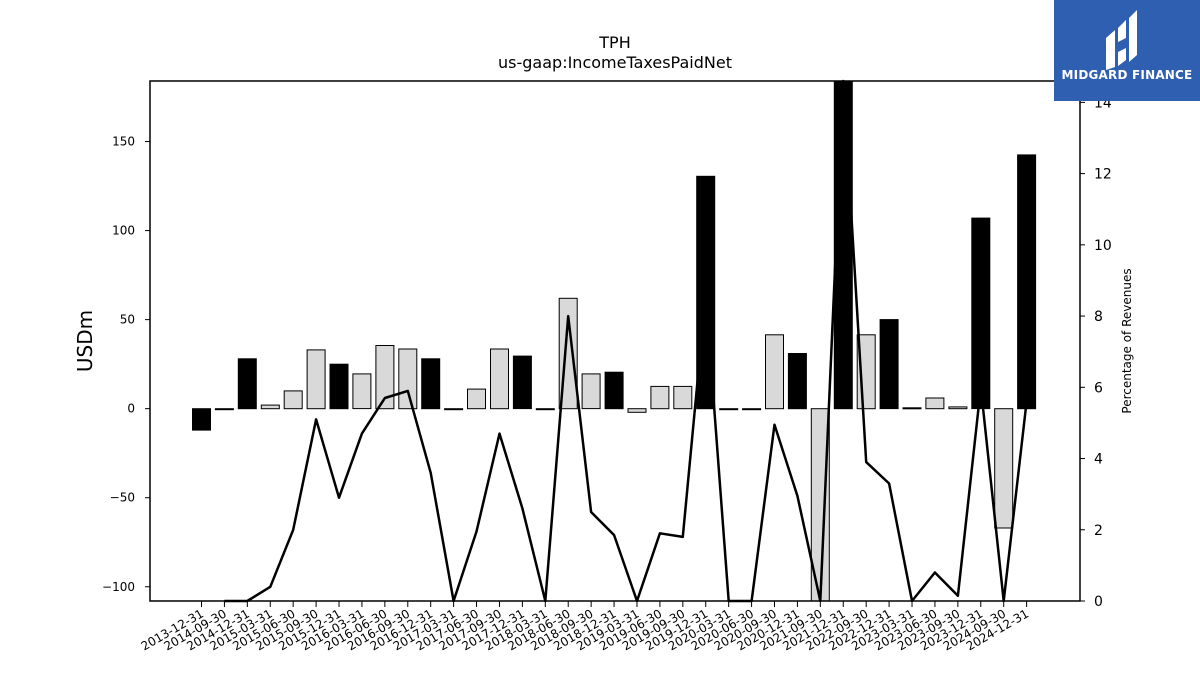  I want to click on y-tick-label: −50, so click(122, 498).